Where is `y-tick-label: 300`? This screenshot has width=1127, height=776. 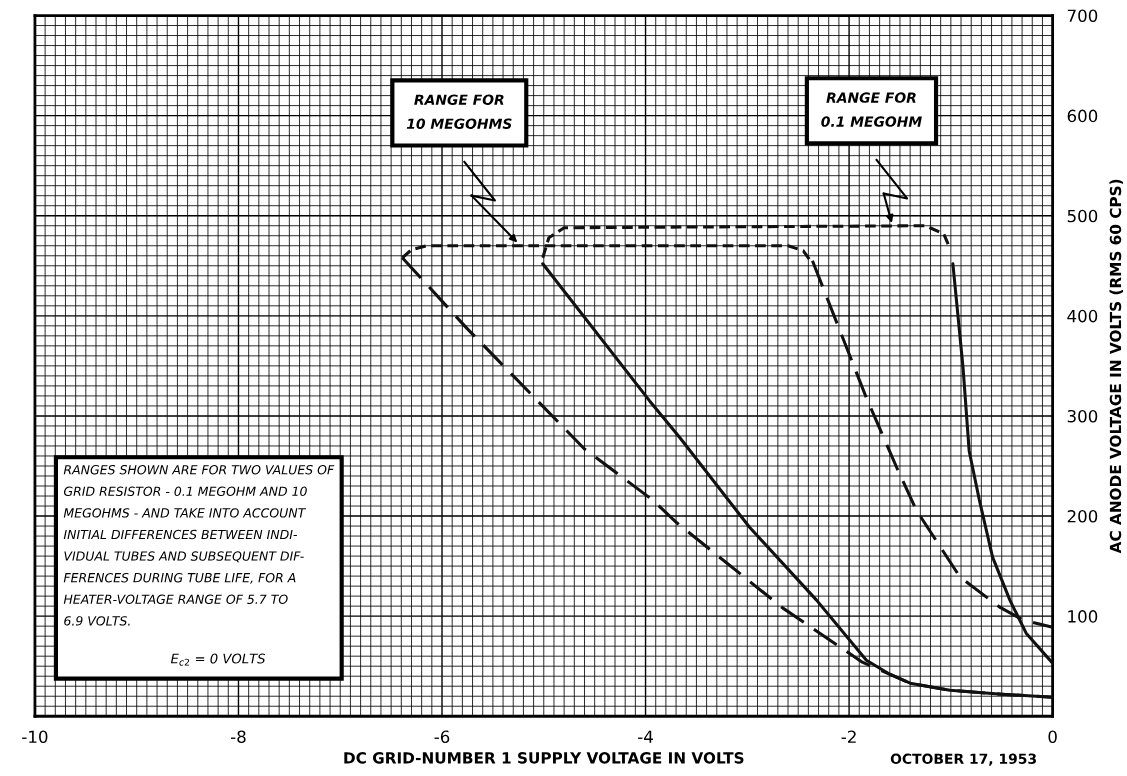
y-tick-label: 300 is located at coordinates (1082, 416).